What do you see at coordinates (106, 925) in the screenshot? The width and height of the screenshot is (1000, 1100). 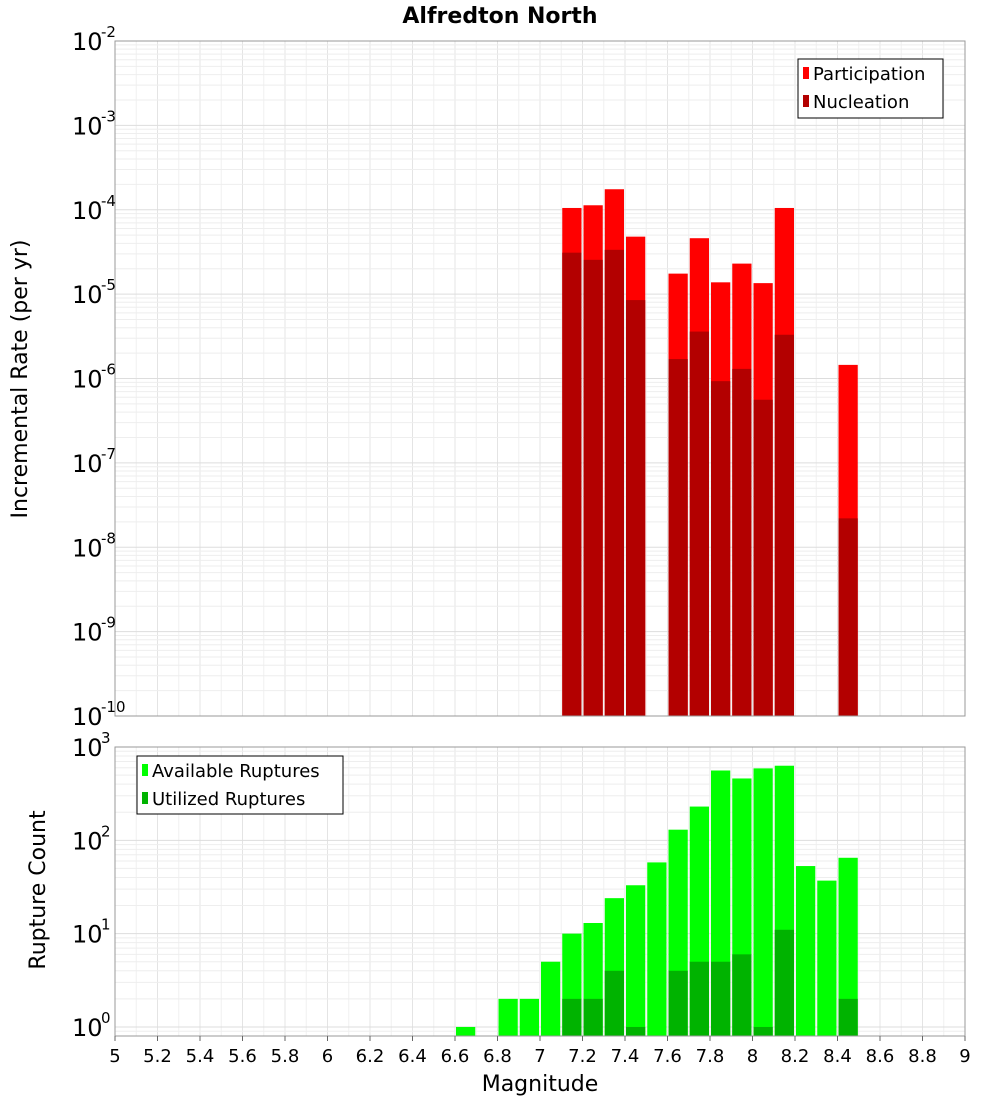 I see `y-tick-exponent: 1` at bounding box center [106, 925].